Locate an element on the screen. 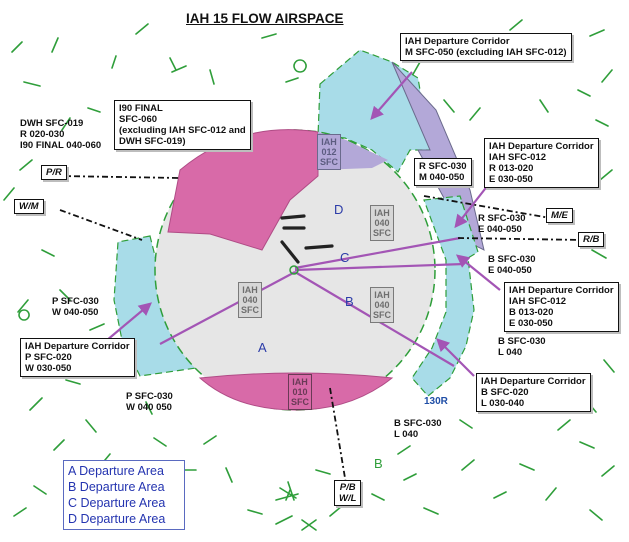  airport-center is located at coordinates (294, 270).